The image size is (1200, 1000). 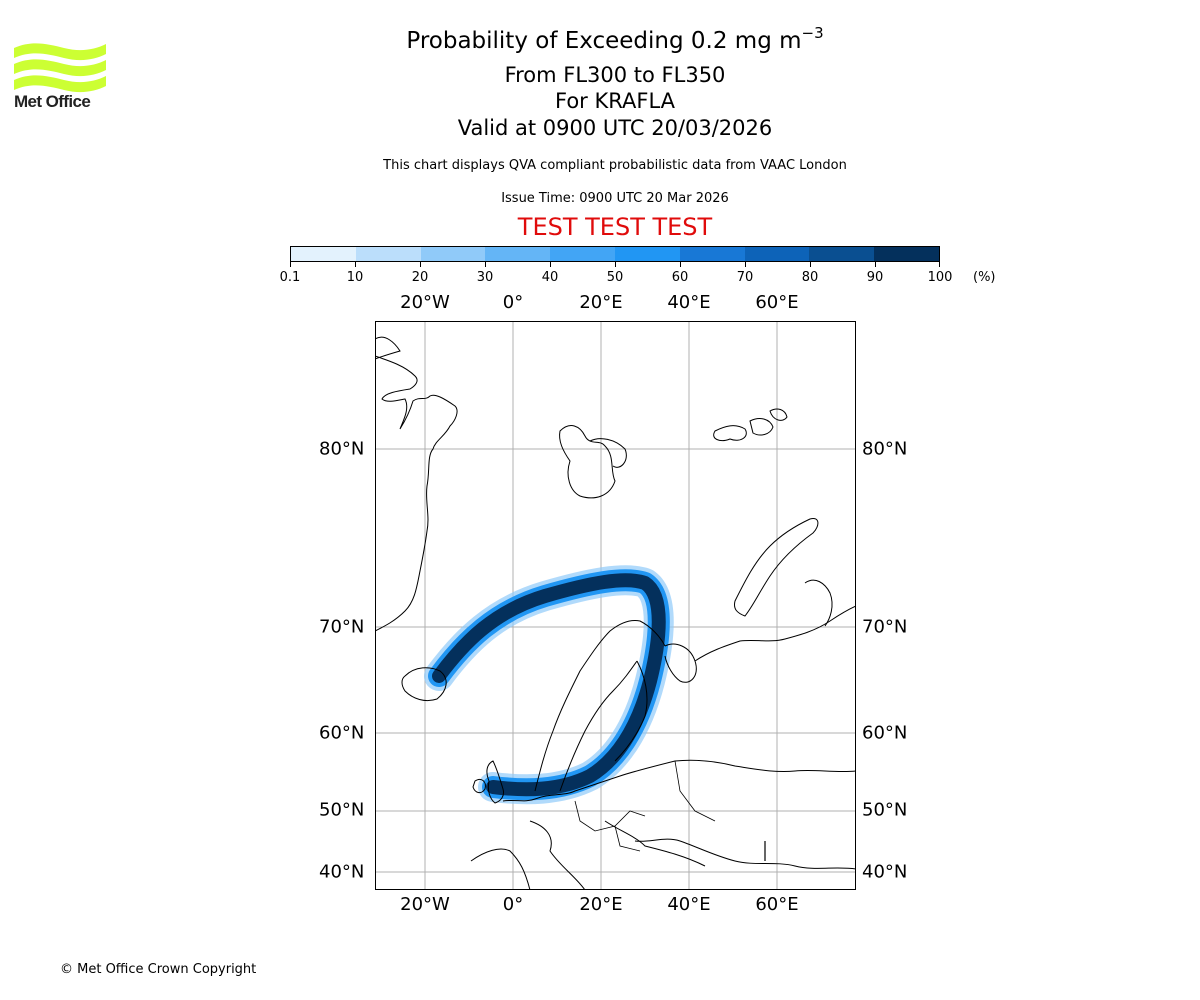 What do you see at coordinates (550, 277) in the screenshot?
I see `colorbar-label: 40` at bounding box center [550, 277].